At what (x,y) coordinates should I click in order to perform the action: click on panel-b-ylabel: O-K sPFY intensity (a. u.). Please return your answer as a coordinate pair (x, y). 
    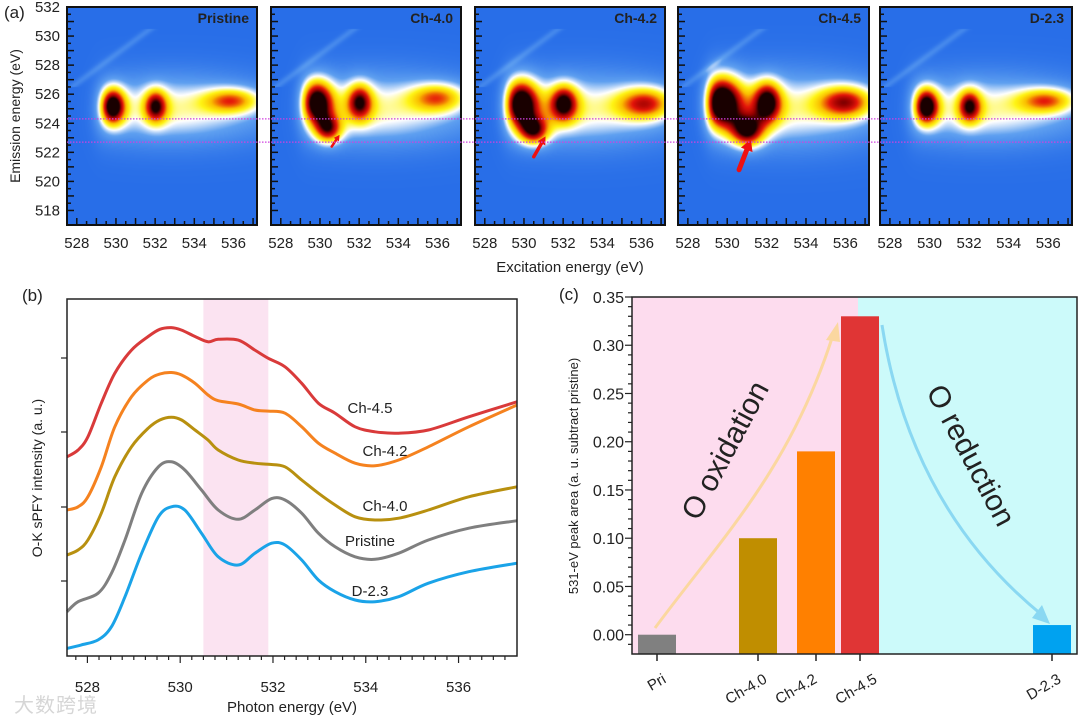
    Looking at the image, I should click on (37, 478).